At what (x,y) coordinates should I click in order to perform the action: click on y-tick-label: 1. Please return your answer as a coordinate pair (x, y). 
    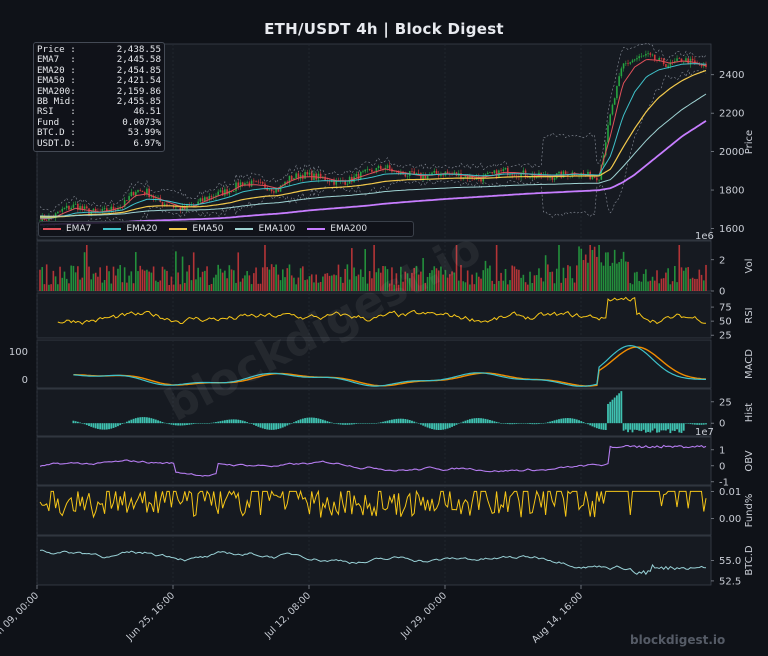
    Looking at the image, I should click on (722, 450).